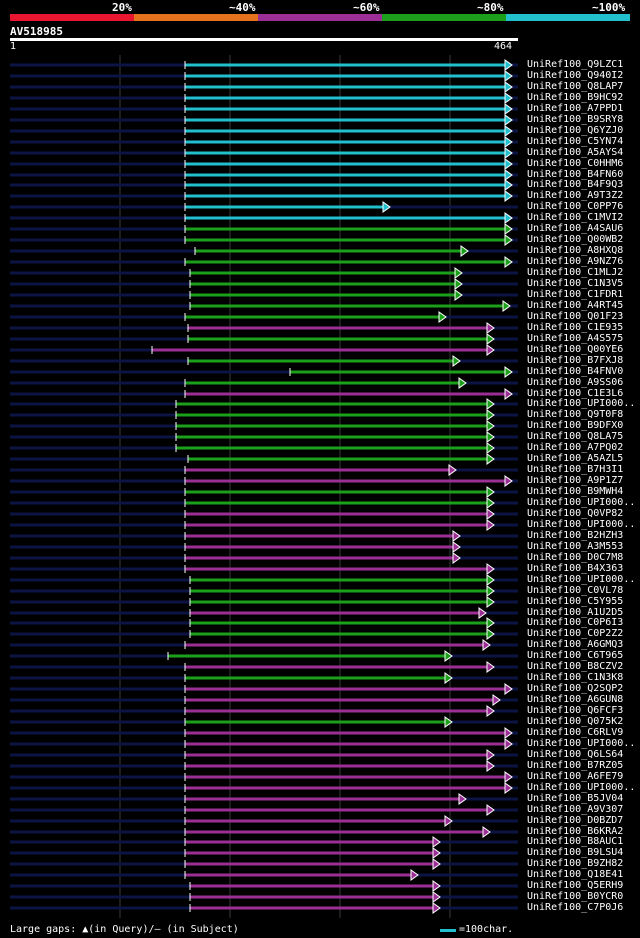 This screenshot has width=640, height=938. Describe the element at coordinates (575, 612) in the screenshot. I see `hit-label: UniRef100_A1U2D5` at that location.